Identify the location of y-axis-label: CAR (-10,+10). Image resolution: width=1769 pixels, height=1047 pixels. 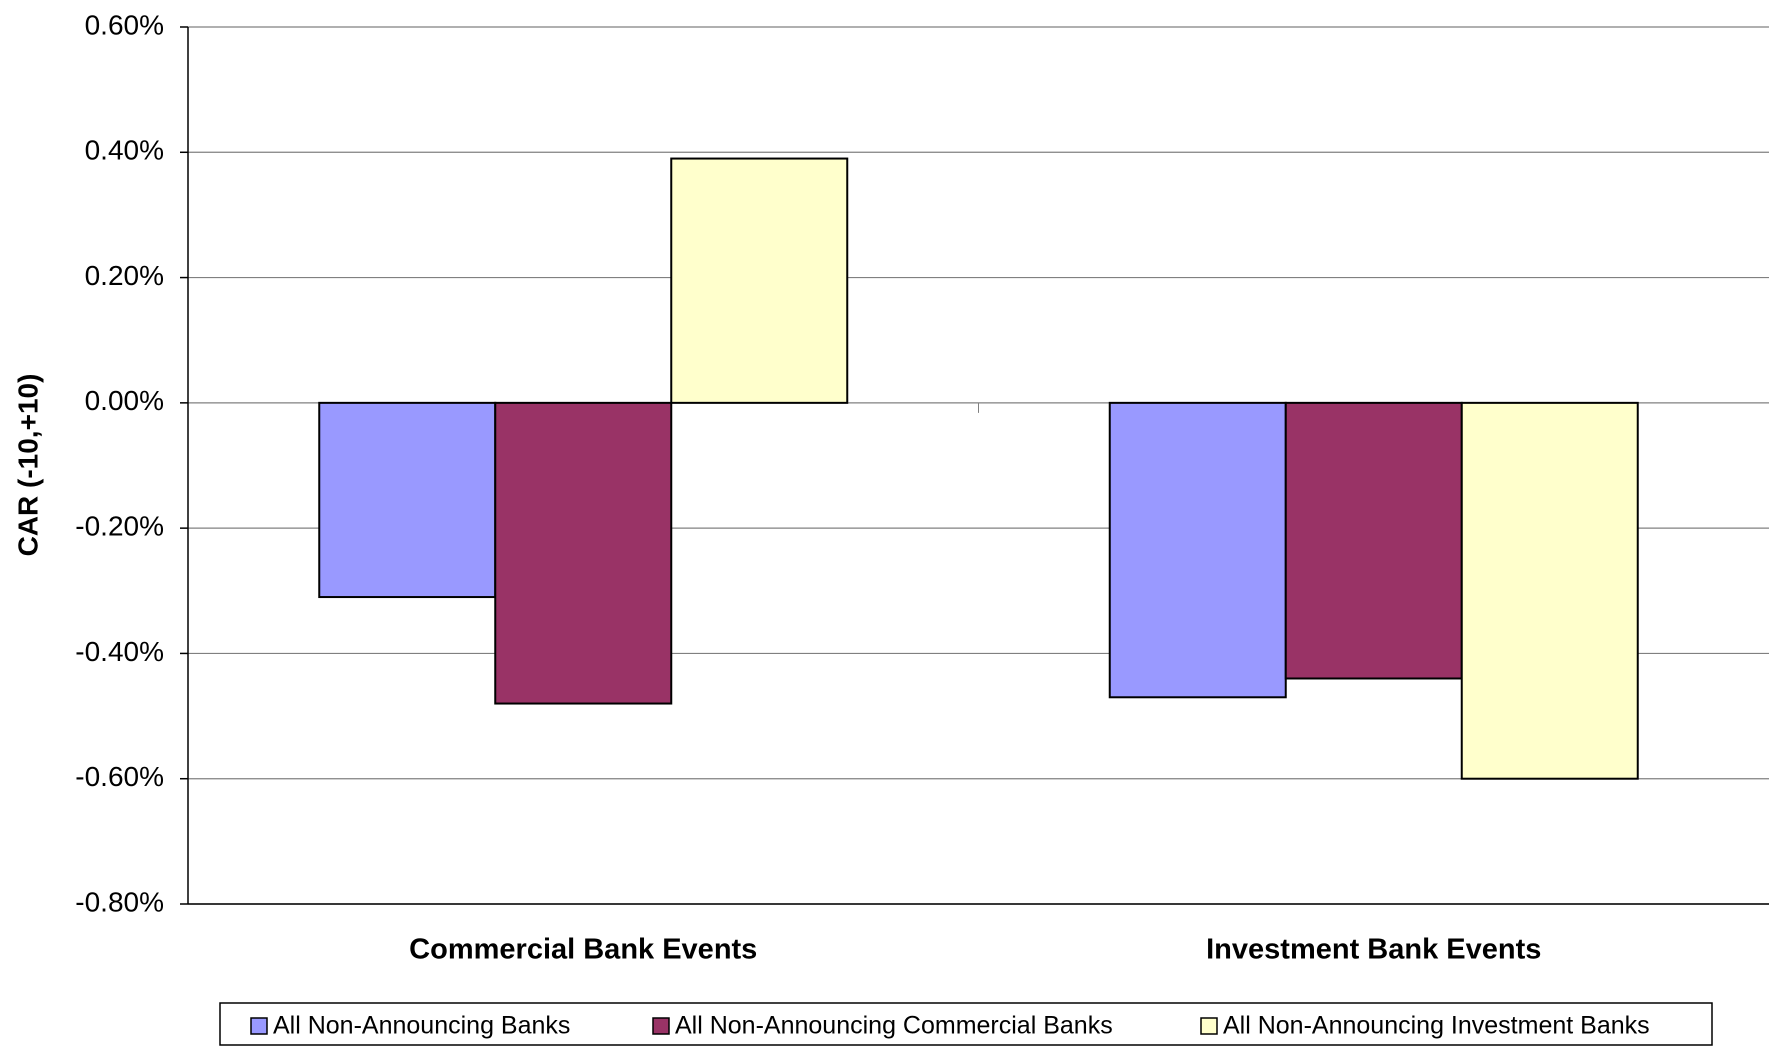
(27, 465).